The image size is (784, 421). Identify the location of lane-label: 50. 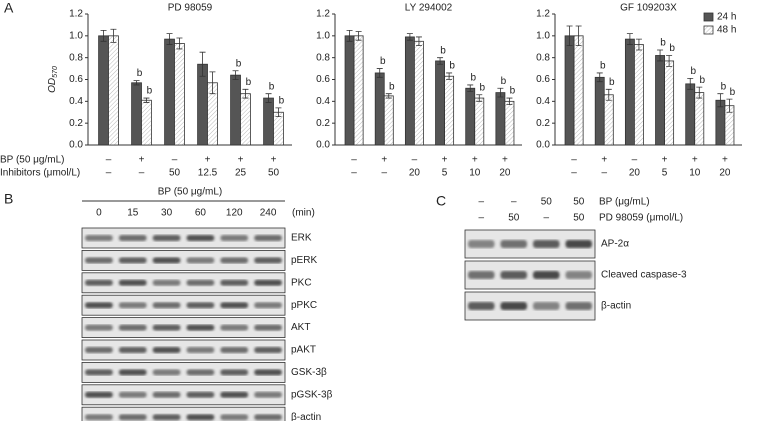
(579, 218).